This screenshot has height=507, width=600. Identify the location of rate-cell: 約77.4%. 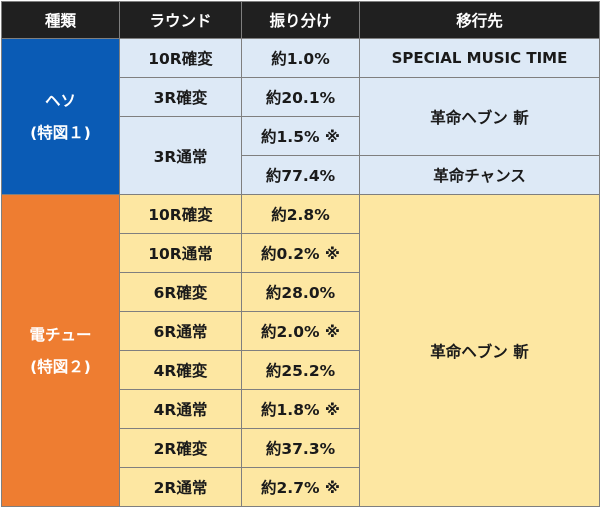
(300, 175).